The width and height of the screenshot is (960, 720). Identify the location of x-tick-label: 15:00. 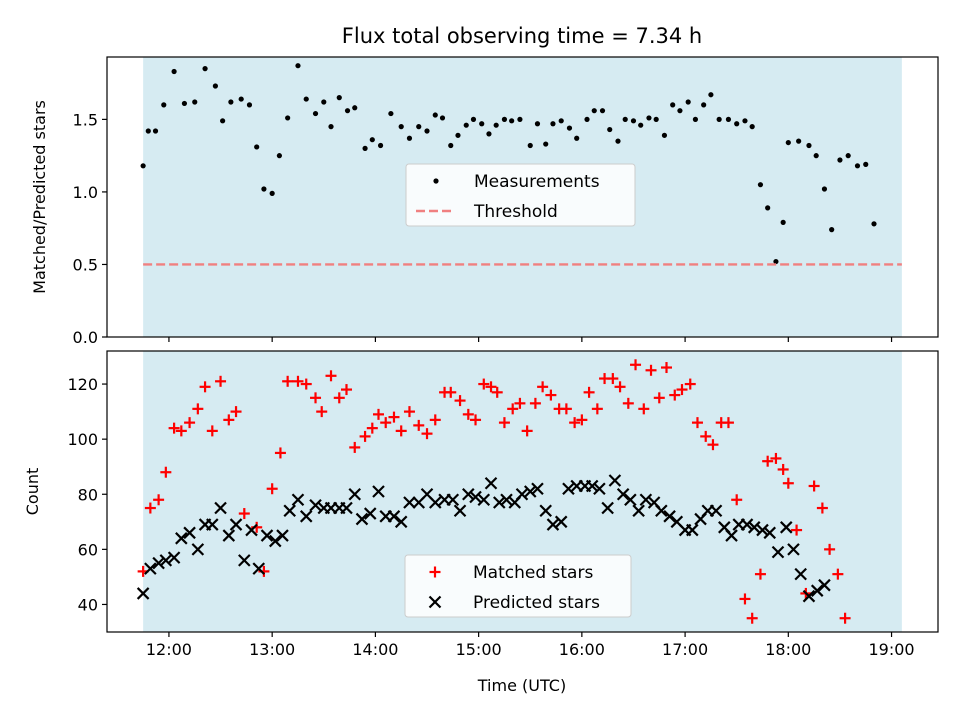
(479, 649).